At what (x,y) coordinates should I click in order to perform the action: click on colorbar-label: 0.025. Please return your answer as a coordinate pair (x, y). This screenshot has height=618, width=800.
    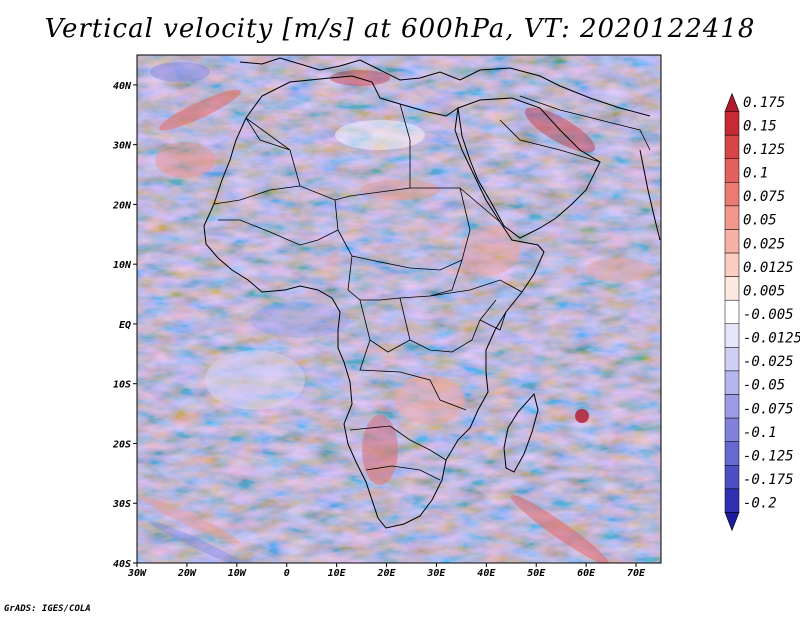
    Looking at the image, I should click on (764, 244).